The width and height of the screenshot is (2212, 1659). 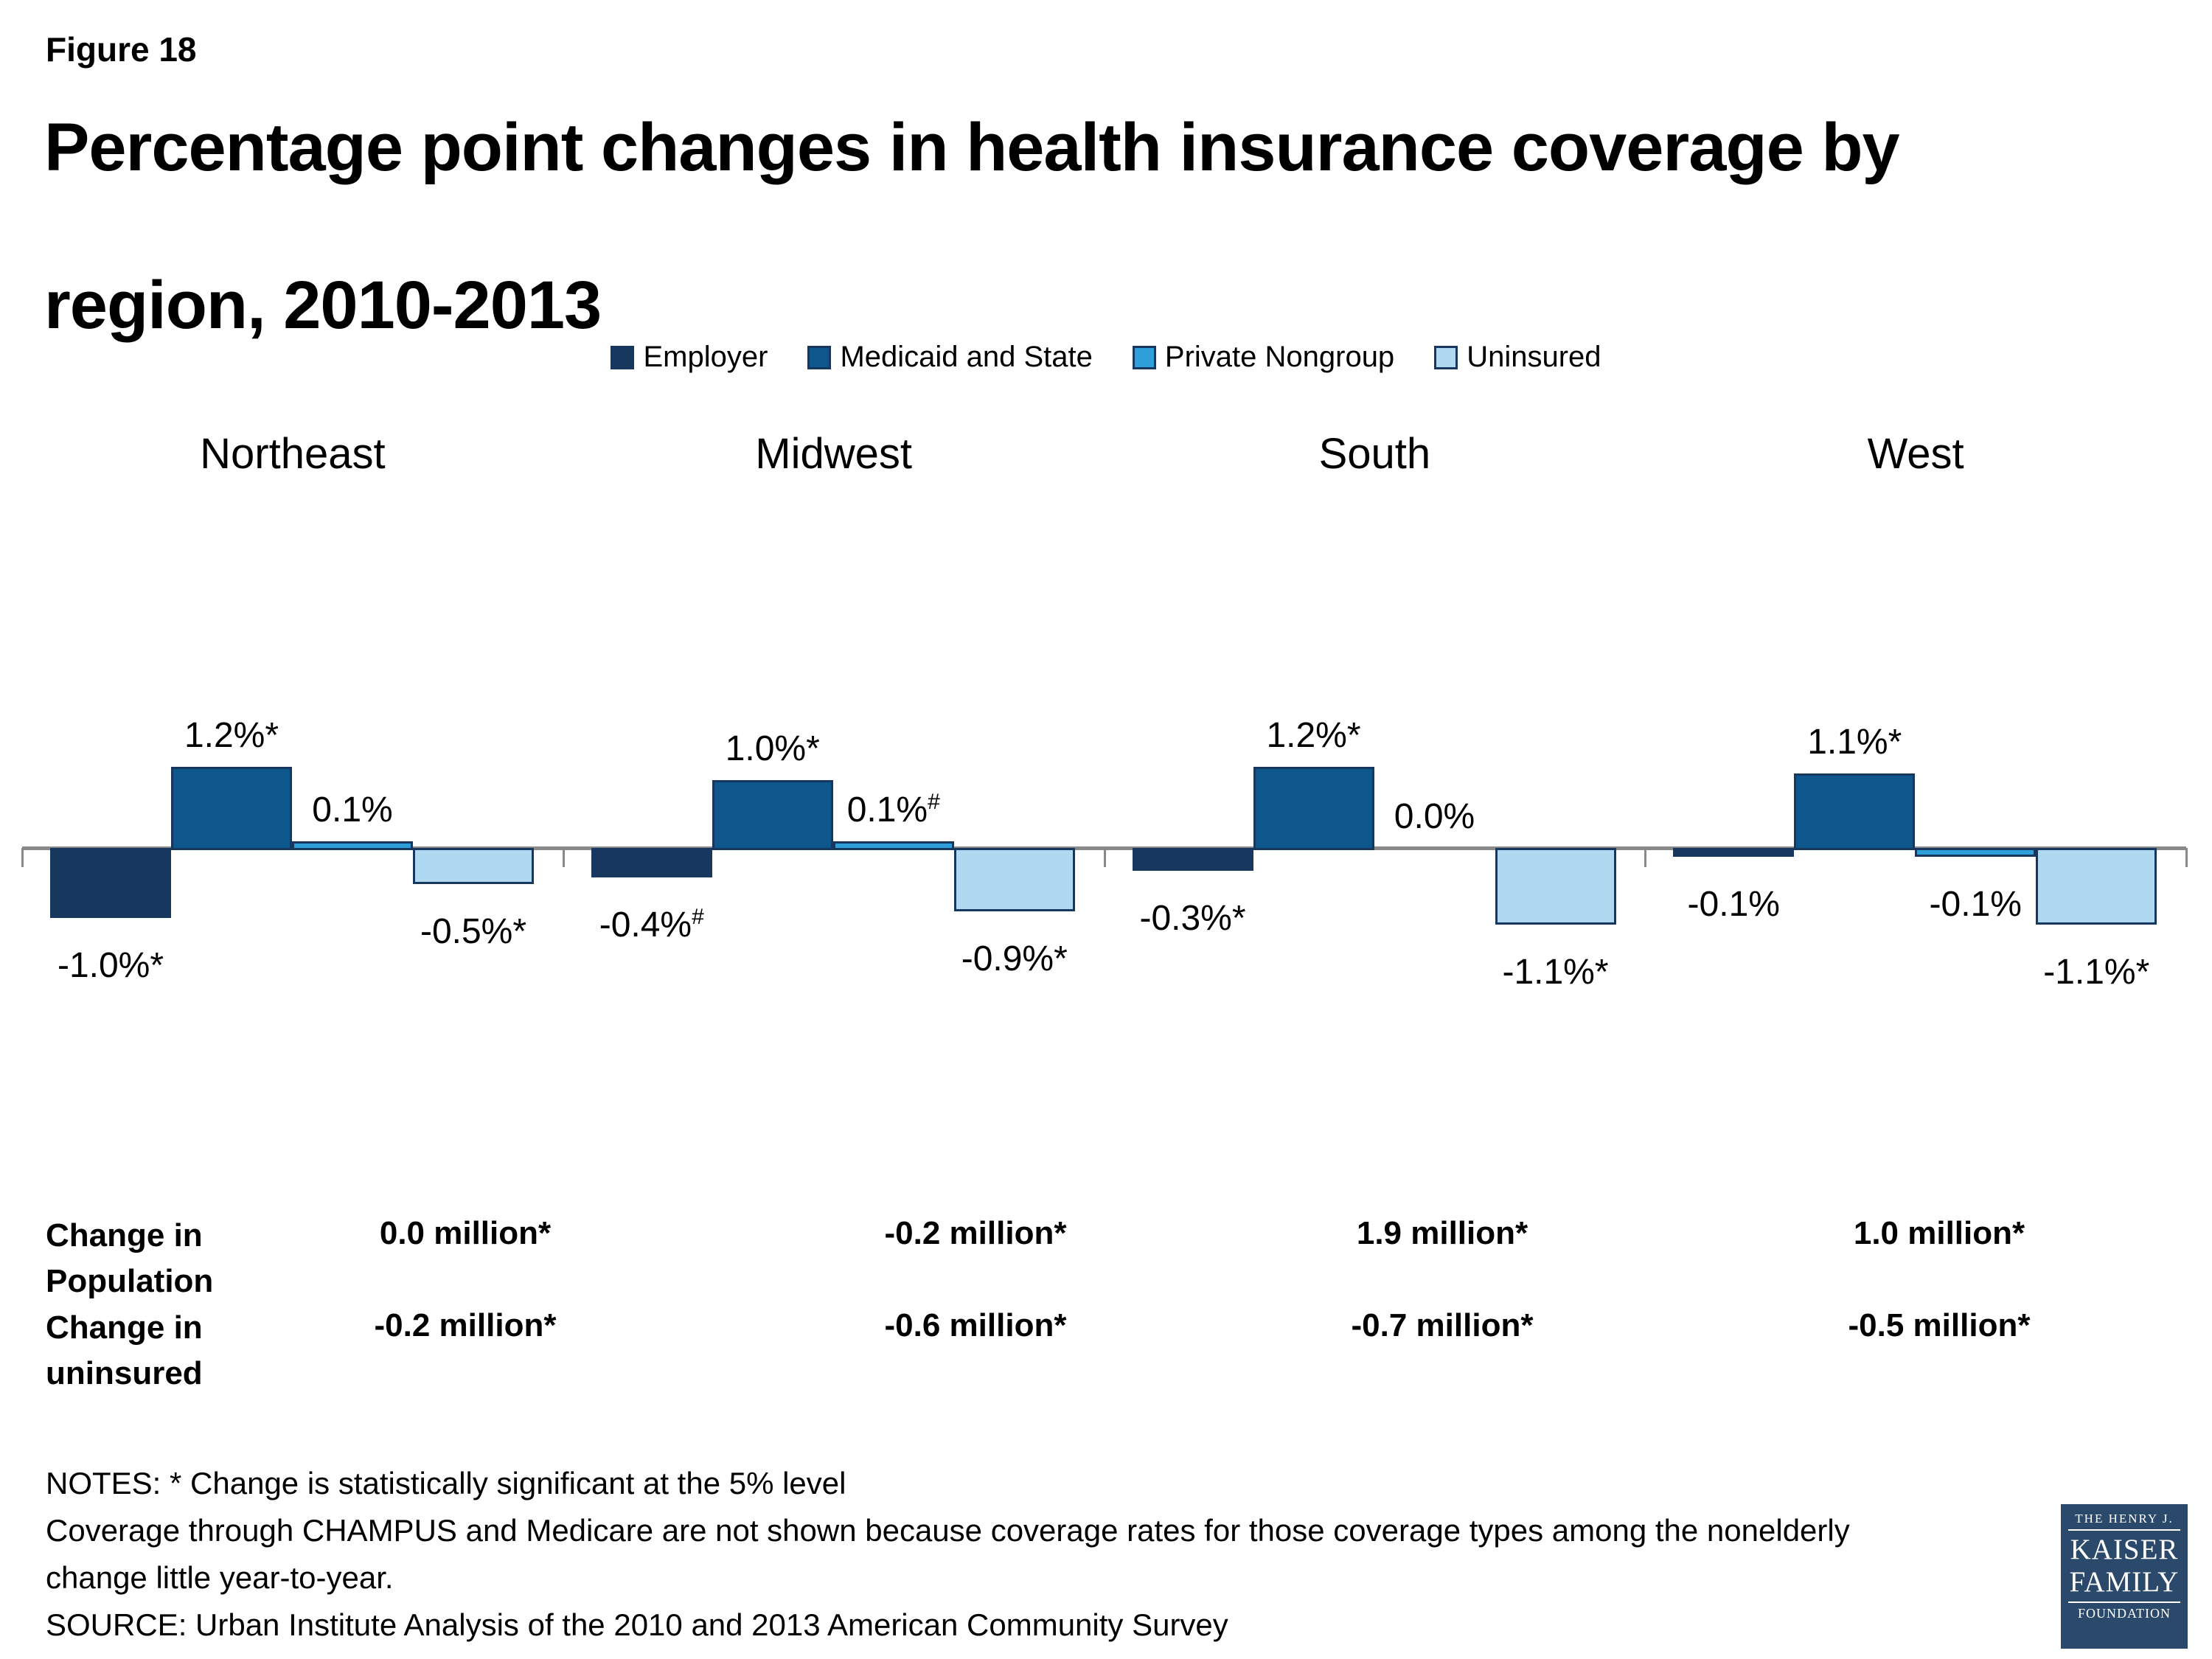 I want to click on legend-item: Private Nongroup, so click(x=1263, y=357).